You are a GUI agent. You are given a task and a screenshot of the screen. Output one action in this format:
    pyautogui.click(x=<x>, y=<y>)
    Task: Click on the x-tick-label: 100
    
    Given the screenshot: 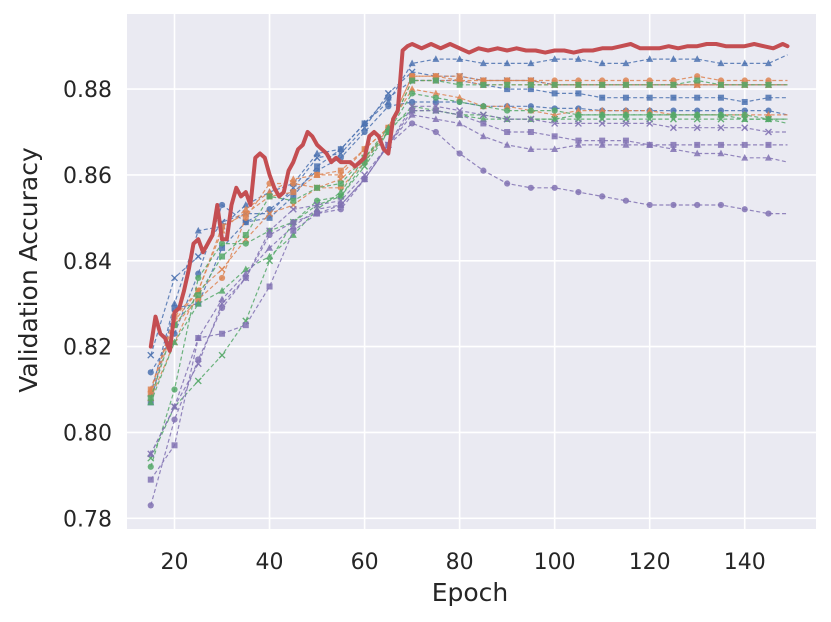 What is the action you would take?
    pyautogui.click(x=555, y=562)
    